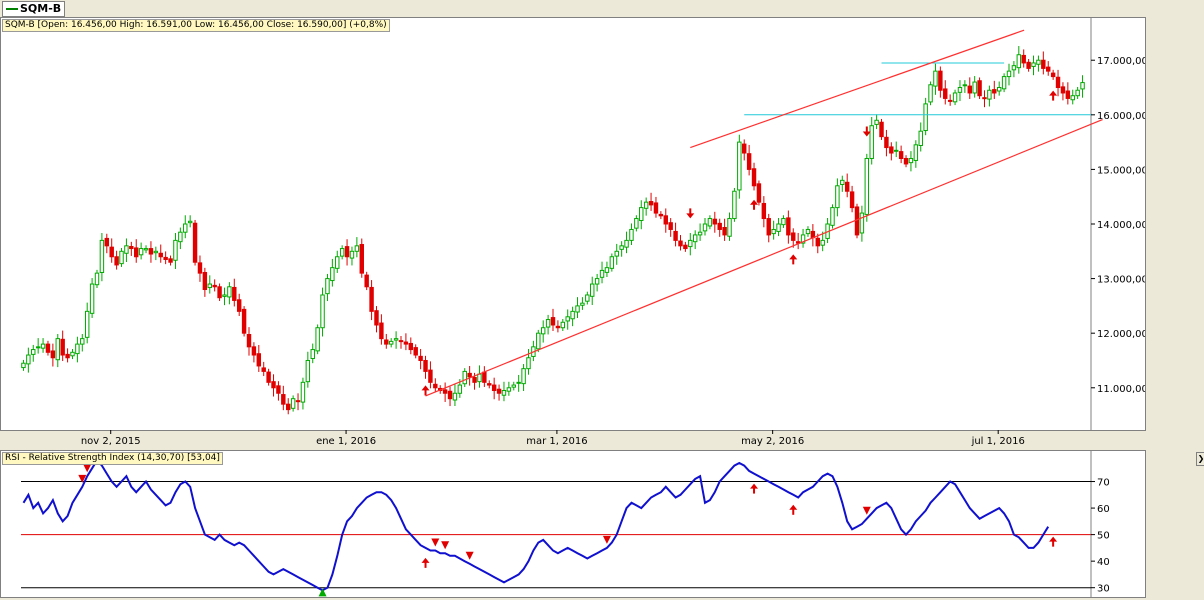  Describe the element at coordinates (754, 204) in the screenshot. I see `signal-up-arrow` at that location.